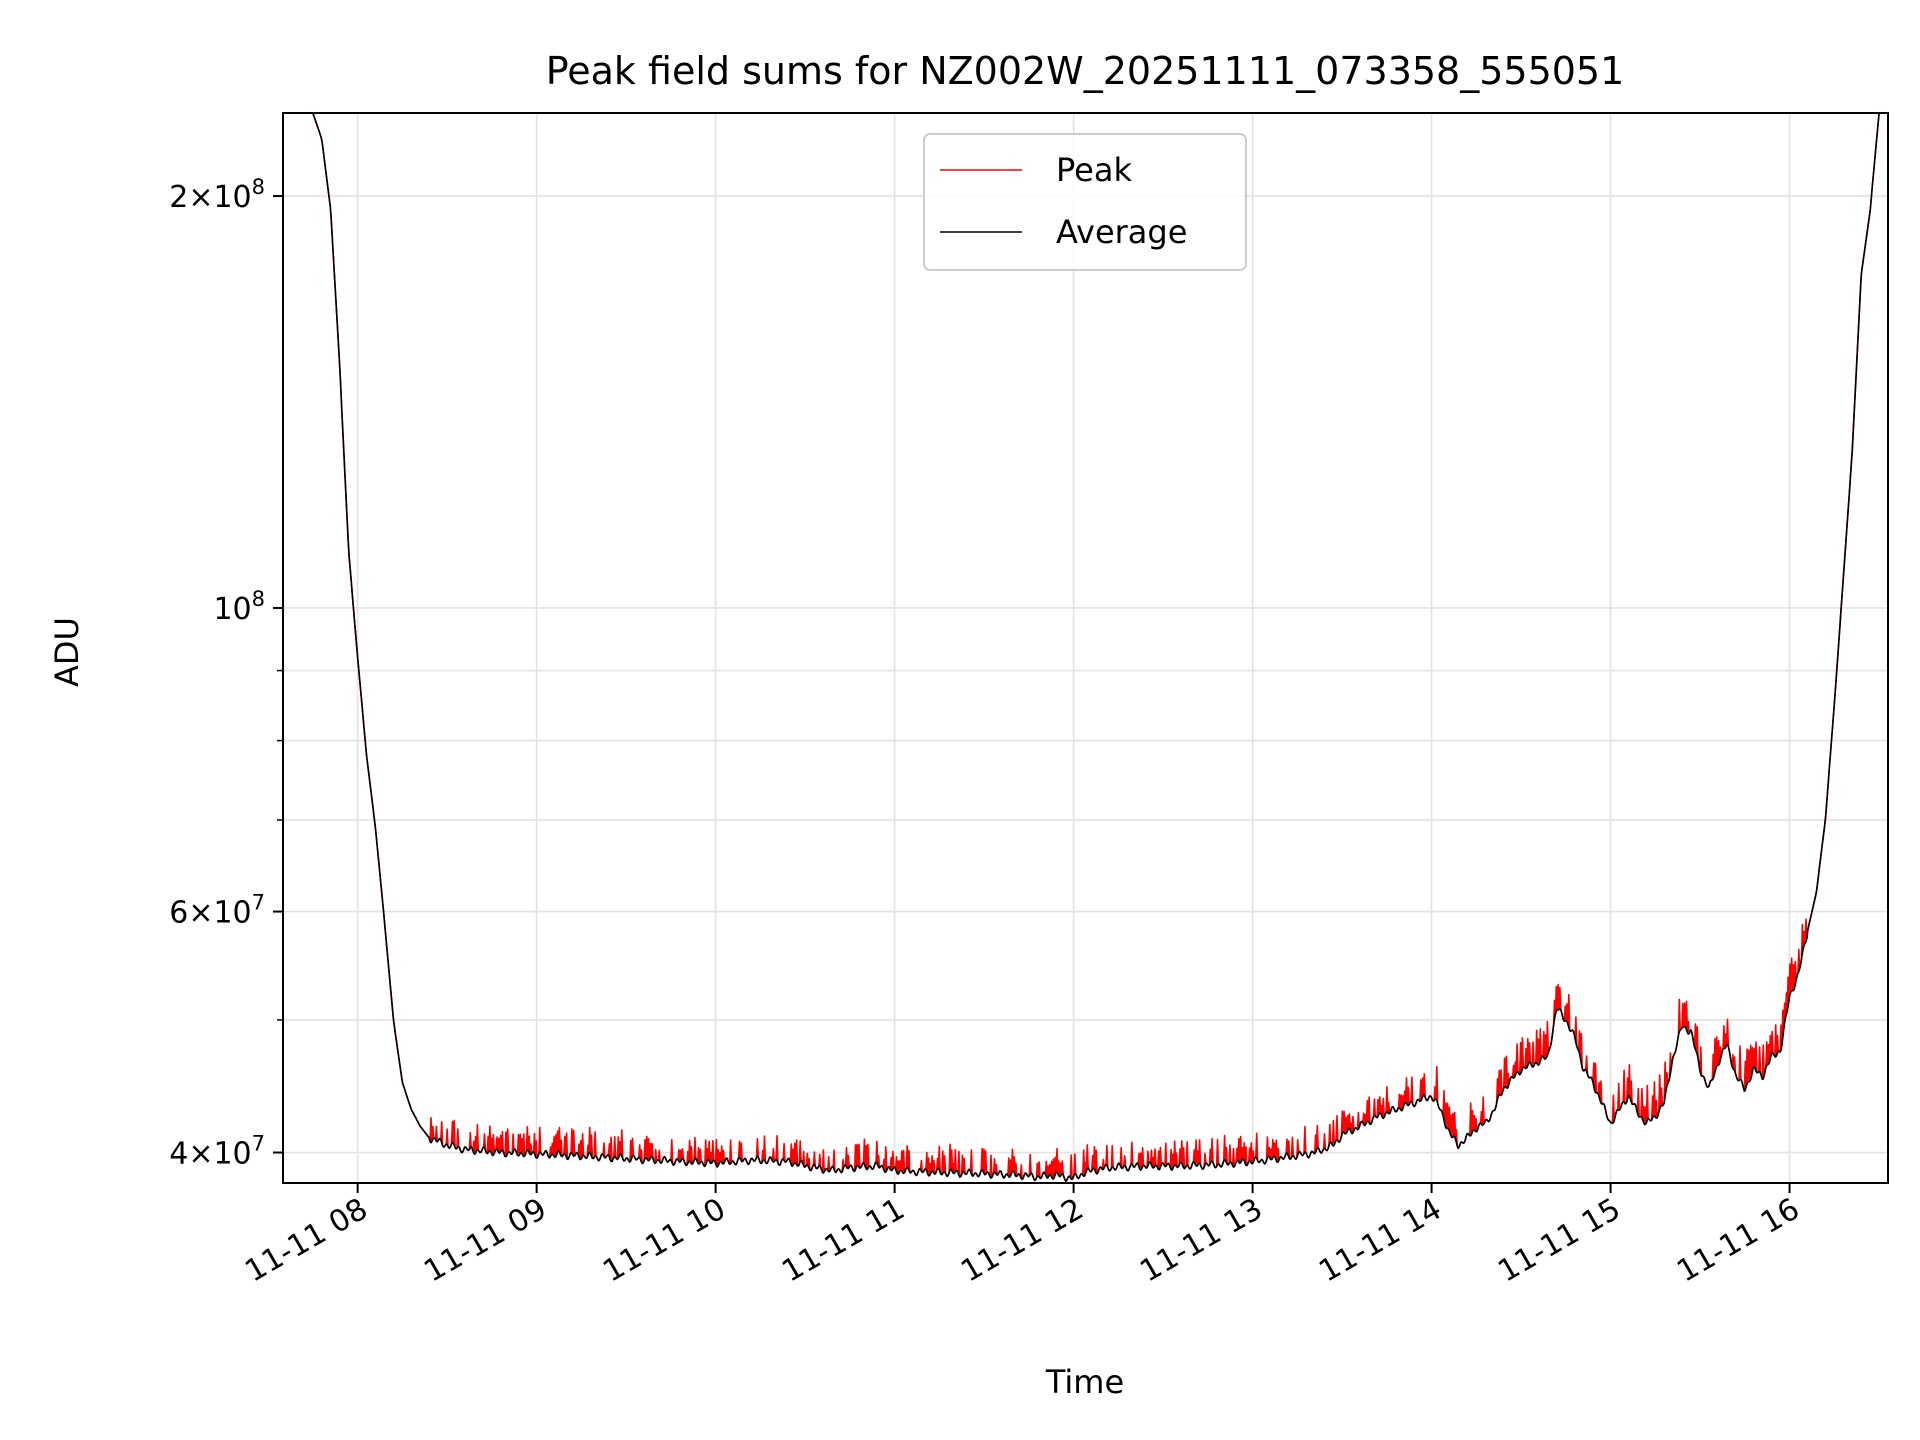  I want to click on x-tick-label: 11-11 12, so click(1022, 1241).